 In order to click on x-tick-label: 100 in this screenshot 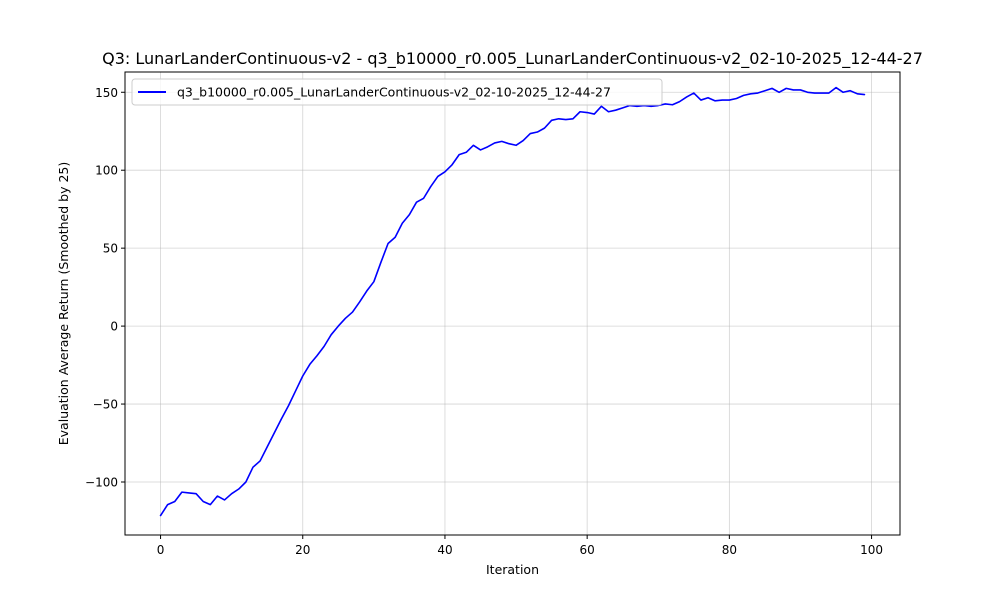, I will do `click(871, 550)`.